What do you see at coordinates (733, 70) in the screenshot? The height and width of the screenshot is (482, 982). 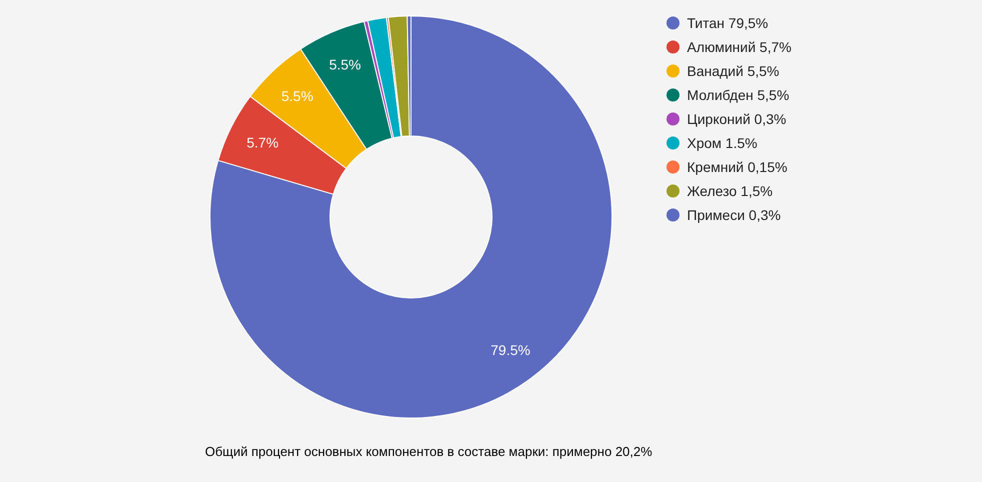 I see `legend-label: Ванадий 5,5%` at bounding box center [733, 70].